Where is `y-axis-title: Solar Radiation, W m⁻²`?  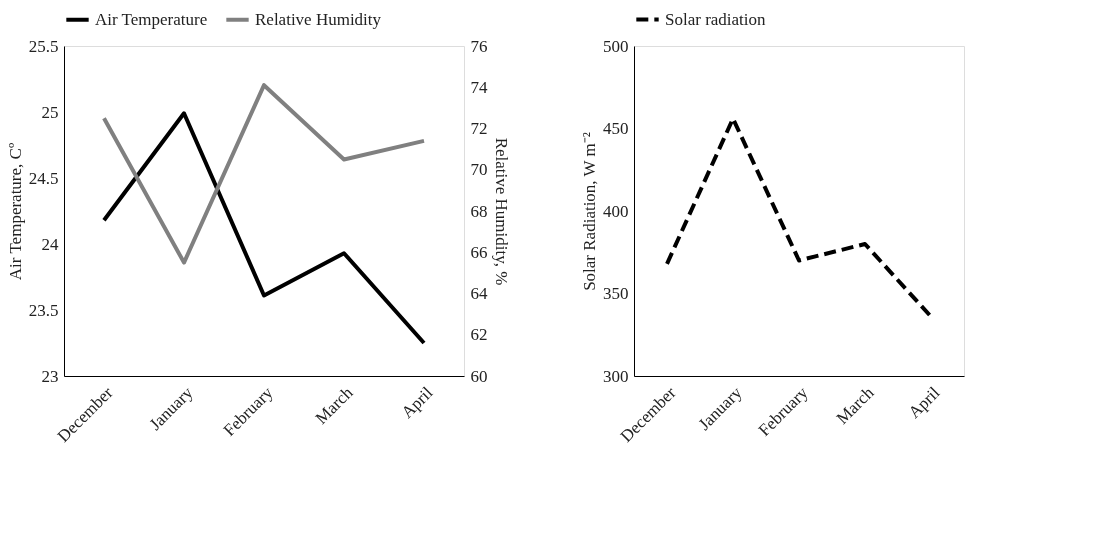 y-axis-title: Solar Radiation, W m⁻² is located at coordinates (589, 211).